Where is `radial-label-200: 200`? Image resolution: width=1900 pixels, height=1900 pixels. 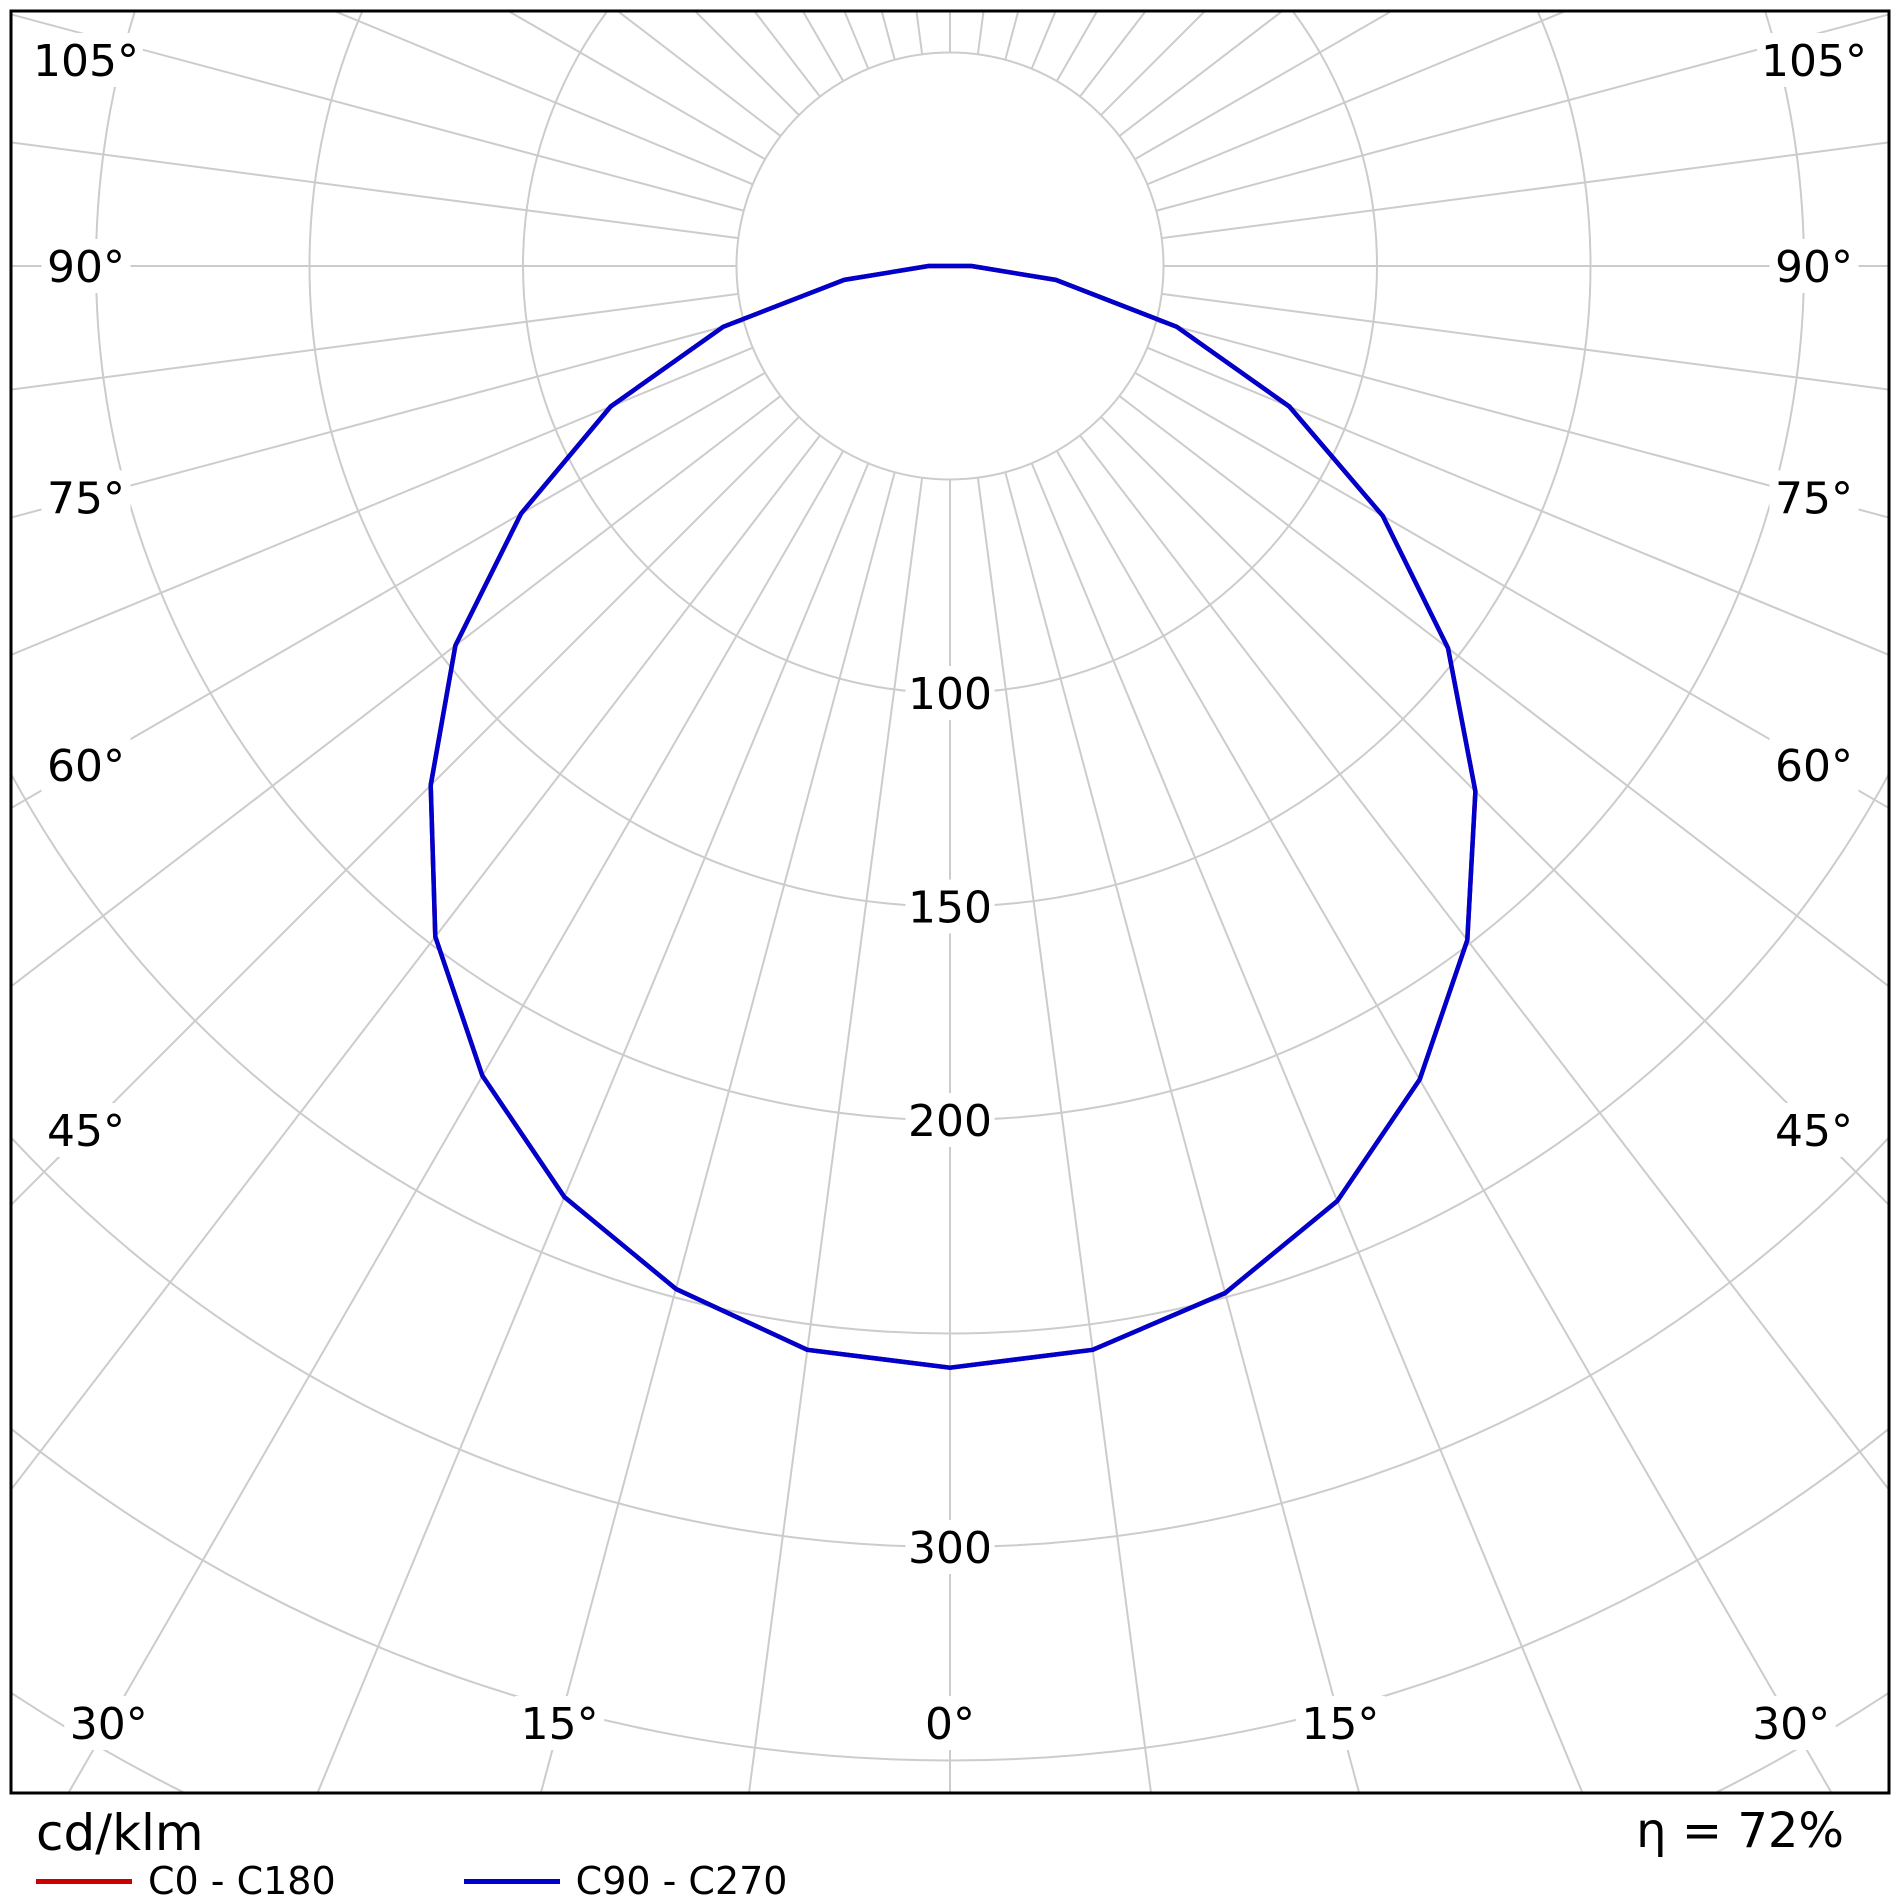
radial-label-200: 200 is located at coordinates (950, 1121).